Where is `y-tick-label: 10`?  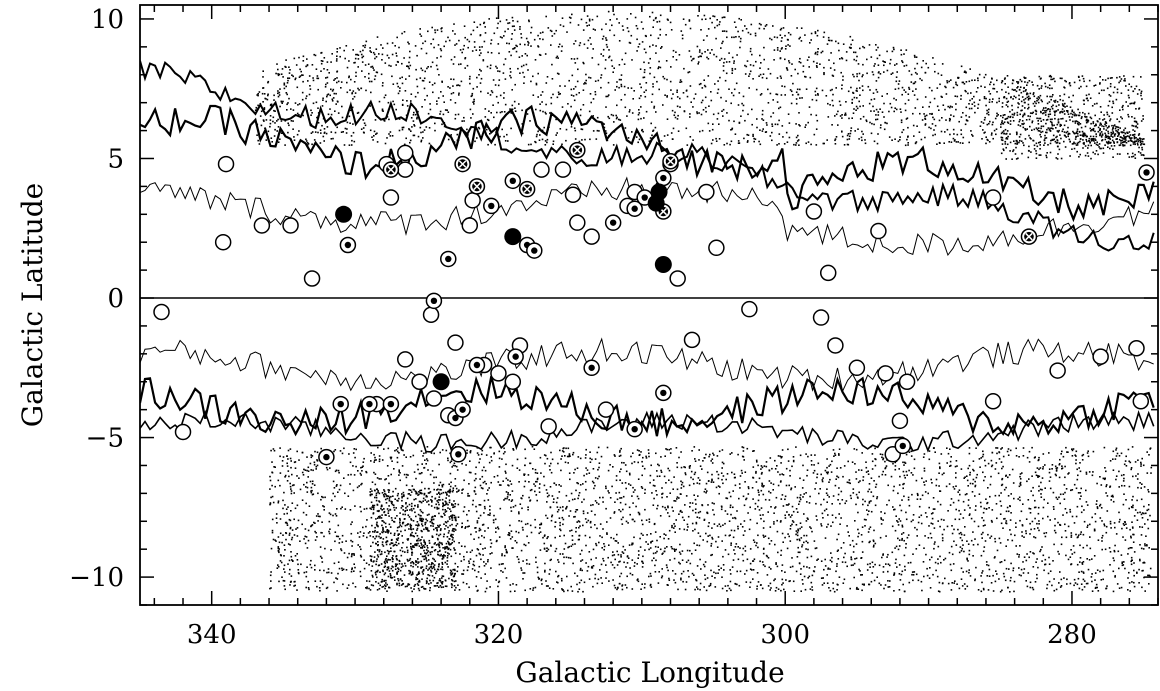 y-tick-label: 10 is located at coordinates (107, 20).